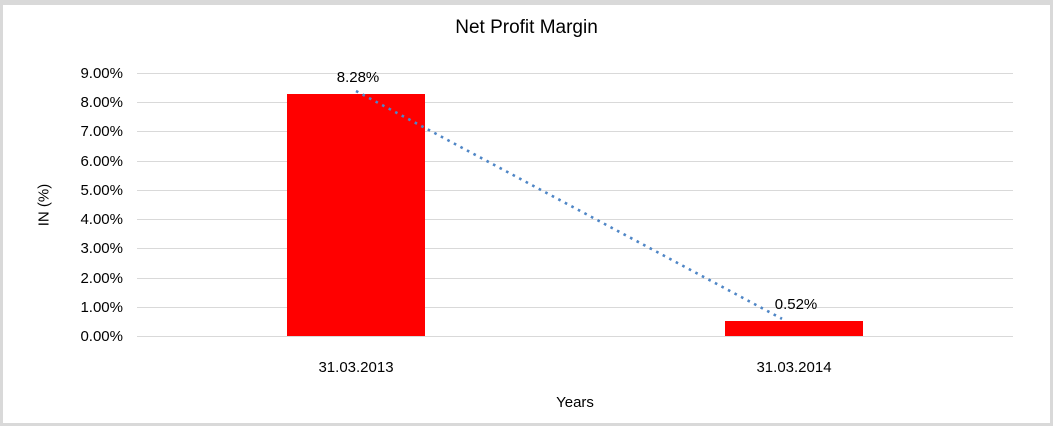 This screenshot has width=1053, height=426. Describe the element at coordinates (526, 27) in the screenshot. I see `chart-title: Net Profit Margin` at that location.